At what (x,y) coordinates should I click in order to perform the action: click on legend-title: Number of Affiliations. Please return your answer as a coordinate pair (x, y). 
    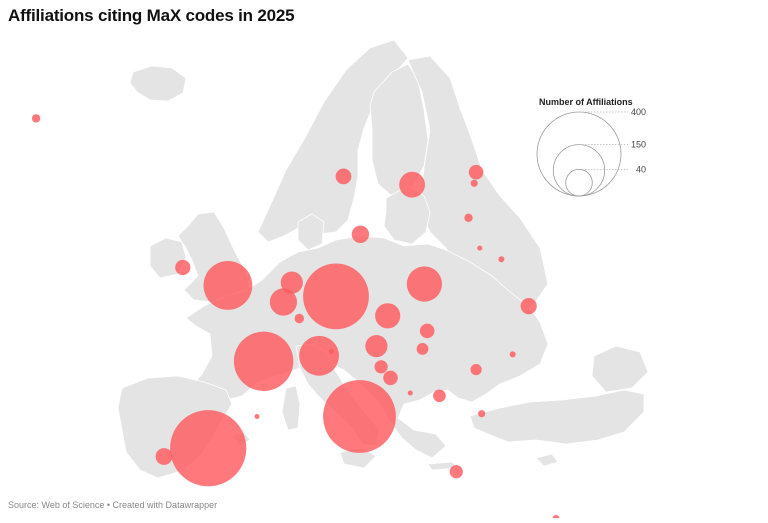
    Looking at the image, I should click on (586, 102).